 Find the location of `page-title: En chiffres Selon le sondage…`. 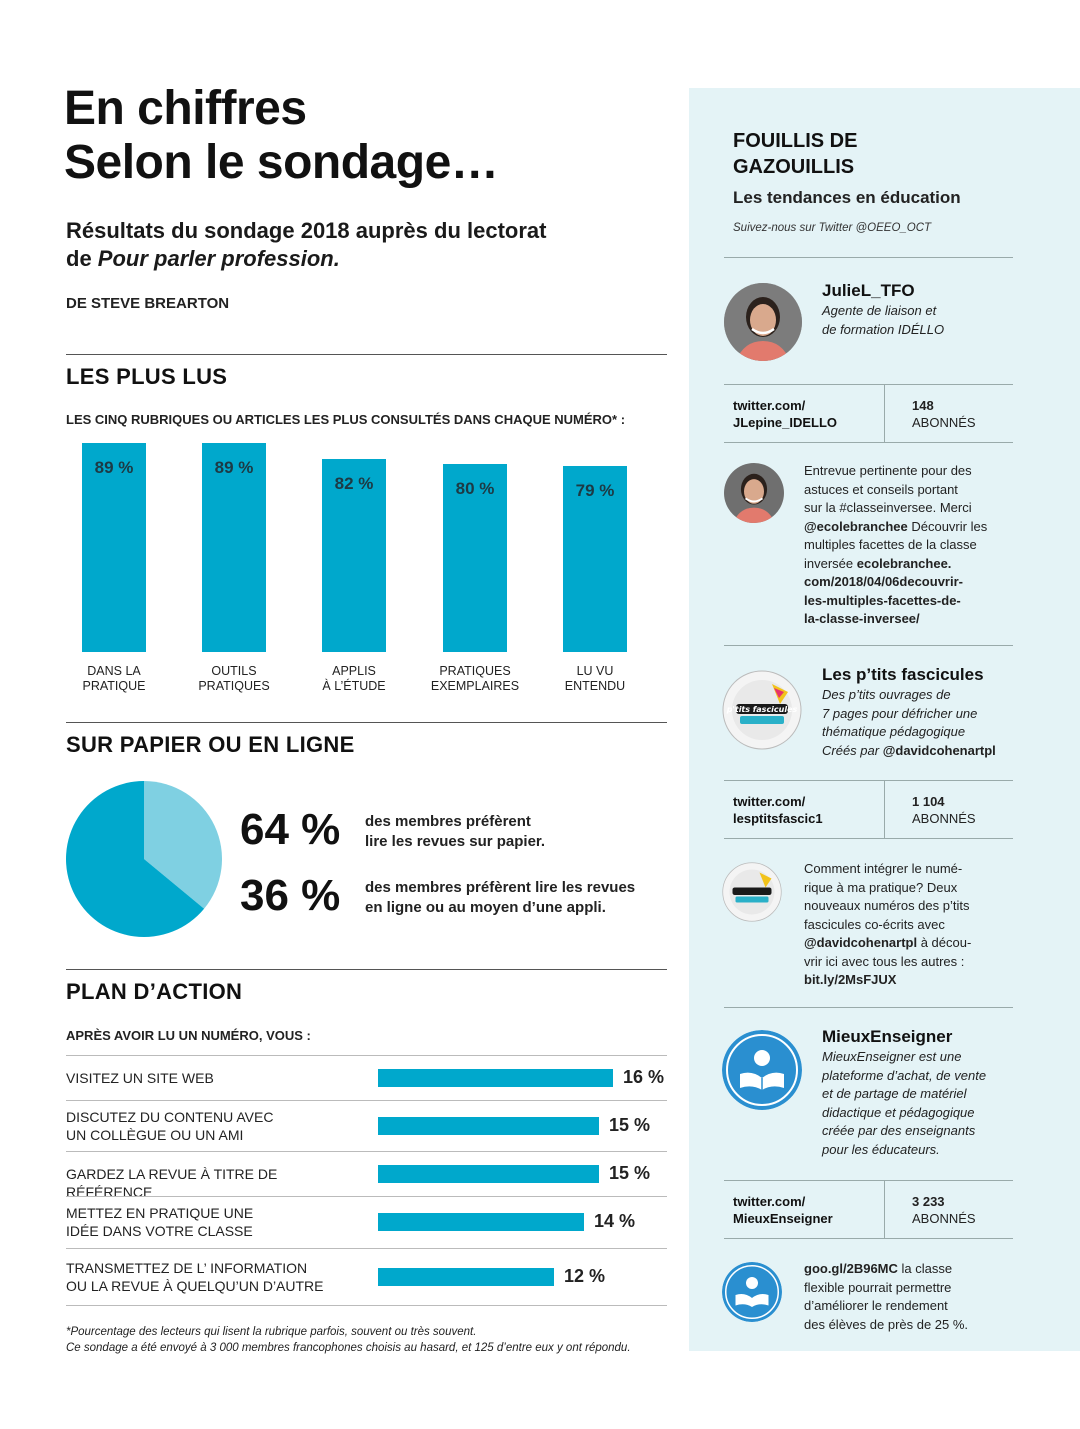

page-title: En chiffres Selon le sondage… is located at coordinates (281, 136).